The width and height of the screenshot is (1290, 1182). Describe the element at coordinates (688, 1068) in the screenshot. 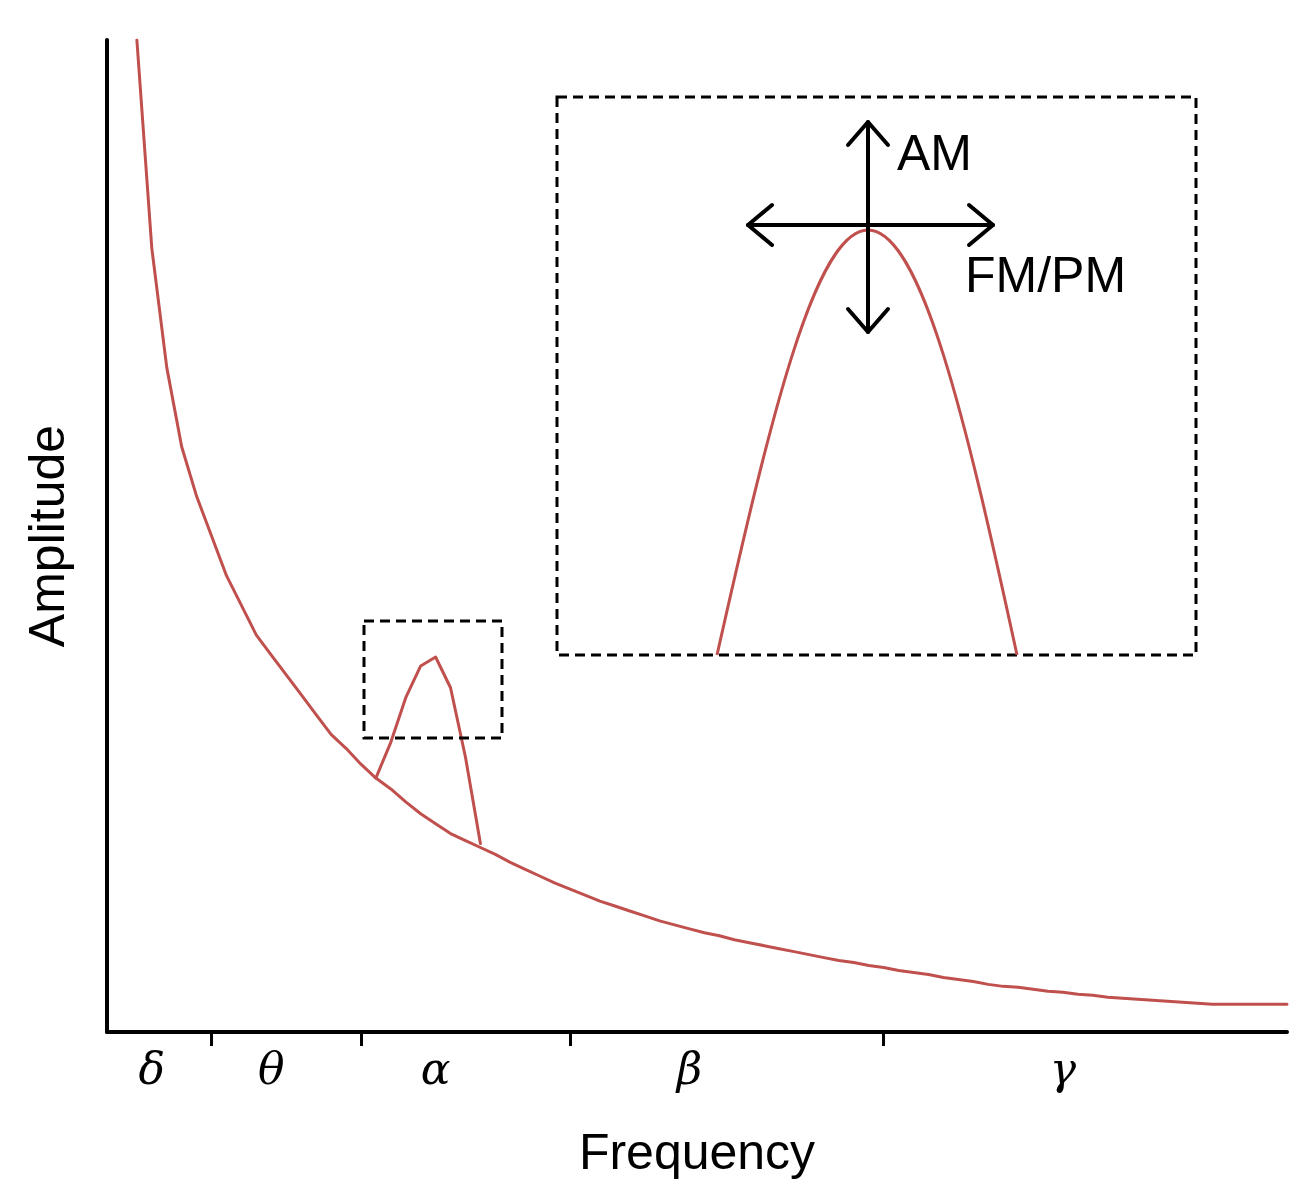

I see `x-tick-label: β` at that location.